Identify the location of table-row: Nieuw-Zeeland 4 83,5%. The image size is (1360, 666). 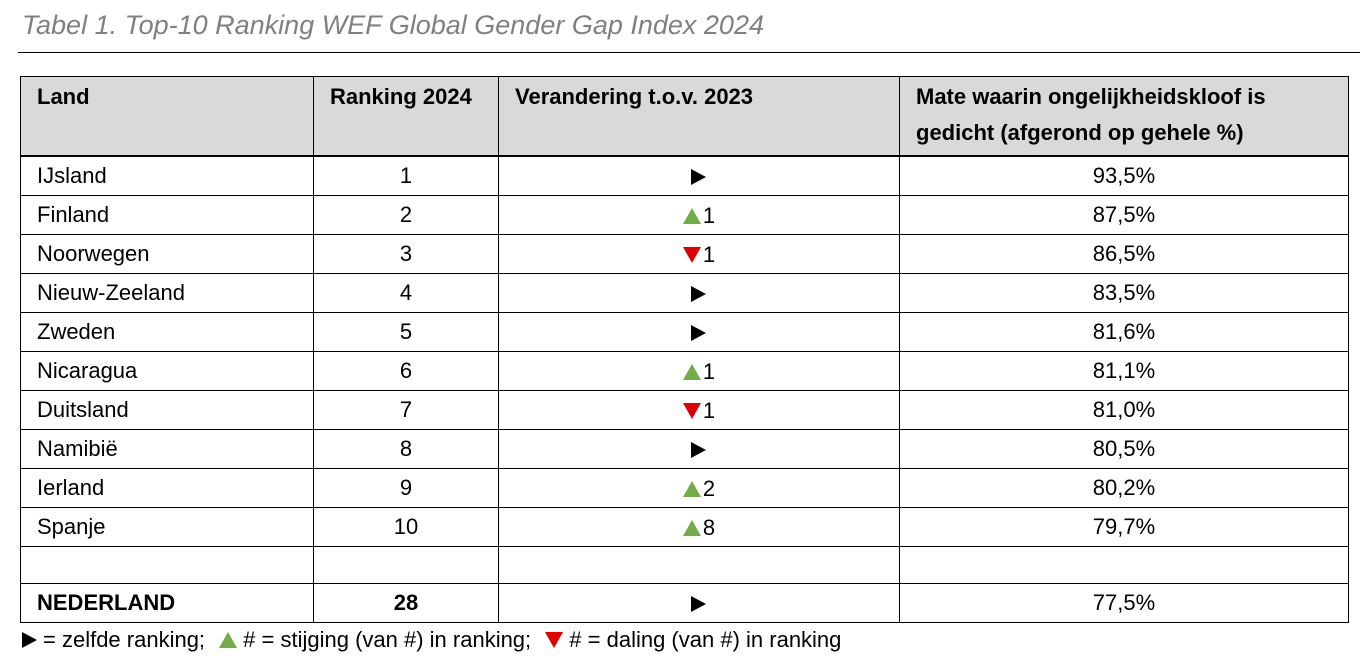
(684, 293).